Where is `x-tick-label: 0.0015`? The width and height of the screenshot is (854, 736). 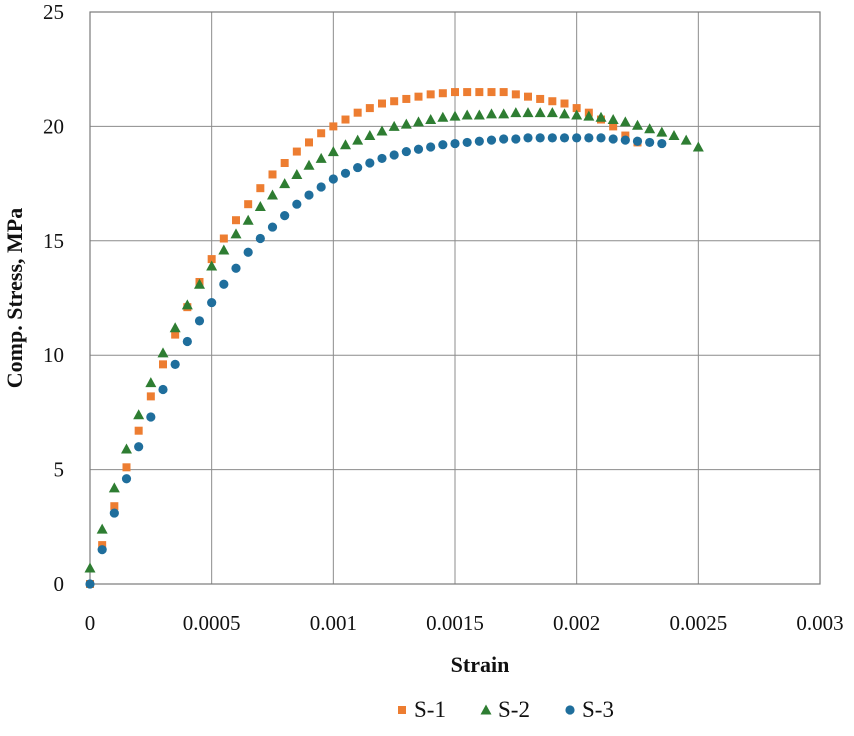
x-tick-label: 0.0015 is located at coordinates (455, 623).